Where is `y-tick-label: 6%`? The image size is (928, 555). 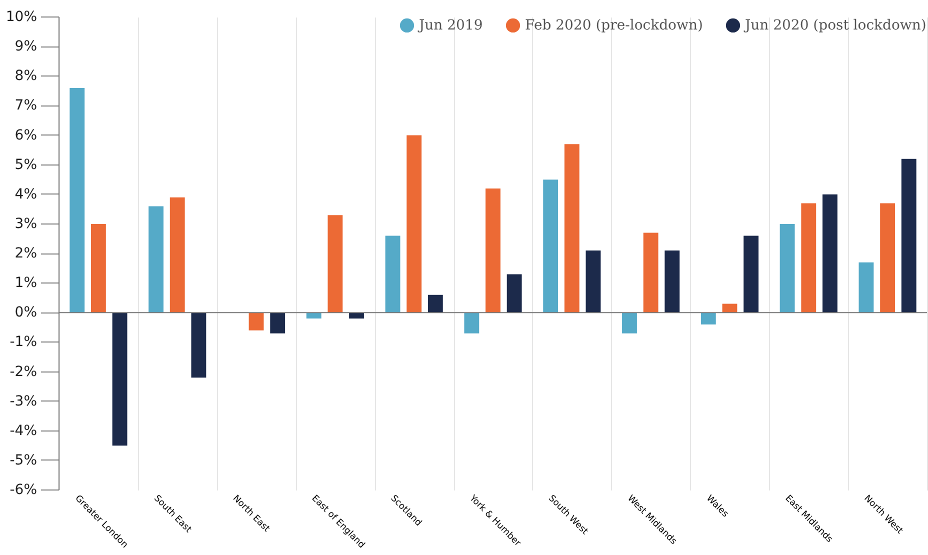 y-tick-label: 6% is located at coordinates (25, 135).